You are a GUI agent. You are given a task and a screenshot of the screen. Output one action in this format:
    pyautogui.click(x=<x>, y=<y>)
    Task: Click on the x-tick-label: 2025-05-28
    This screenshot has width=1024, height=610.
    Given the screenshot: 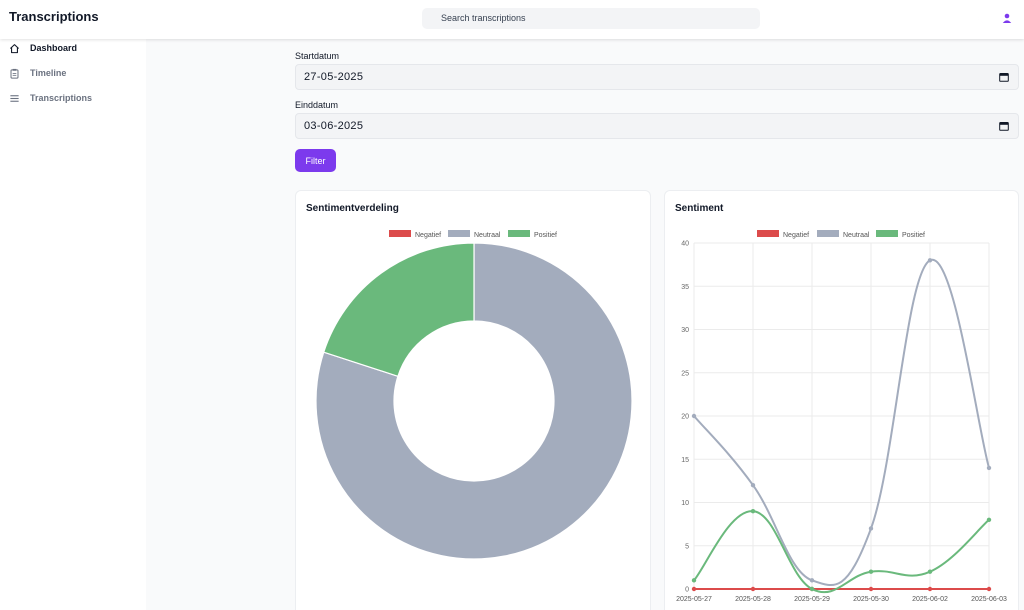 What is the action you would take?
    pyautogui.click(x=753, y=599)
    